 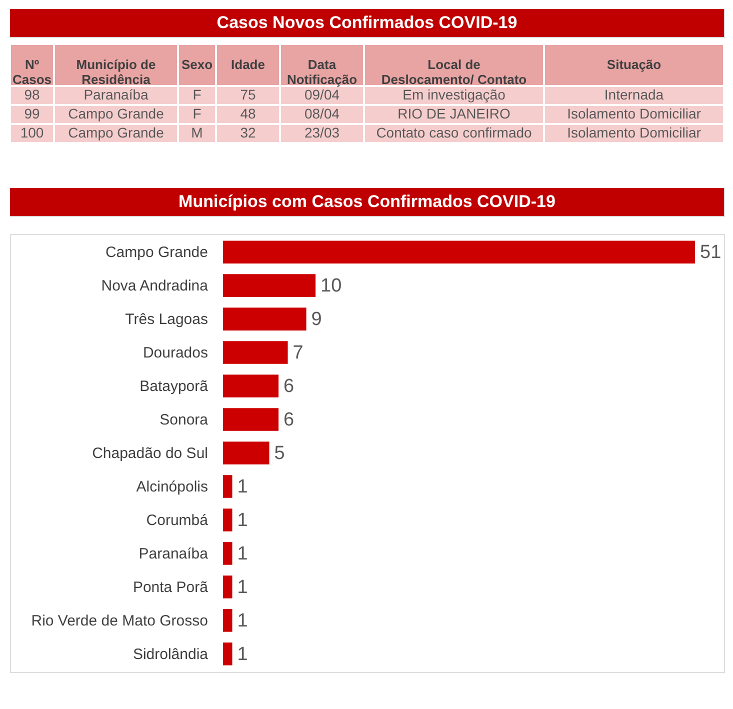 I want to click on category-label: Idade, so click(x=248, y=64).